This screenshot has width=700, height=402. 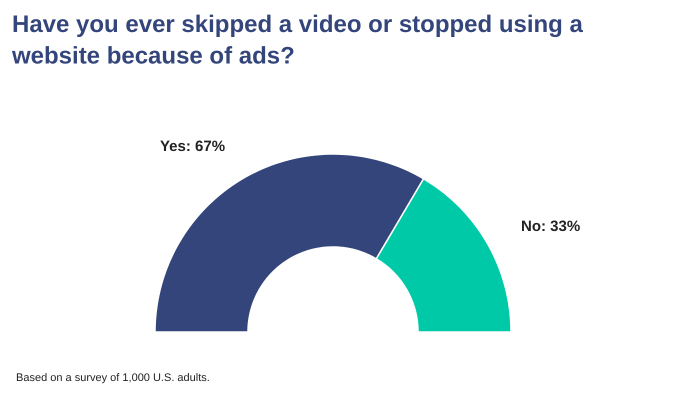 I want to click on slice-label: Yes: 67%, so click(x=193, y=146).